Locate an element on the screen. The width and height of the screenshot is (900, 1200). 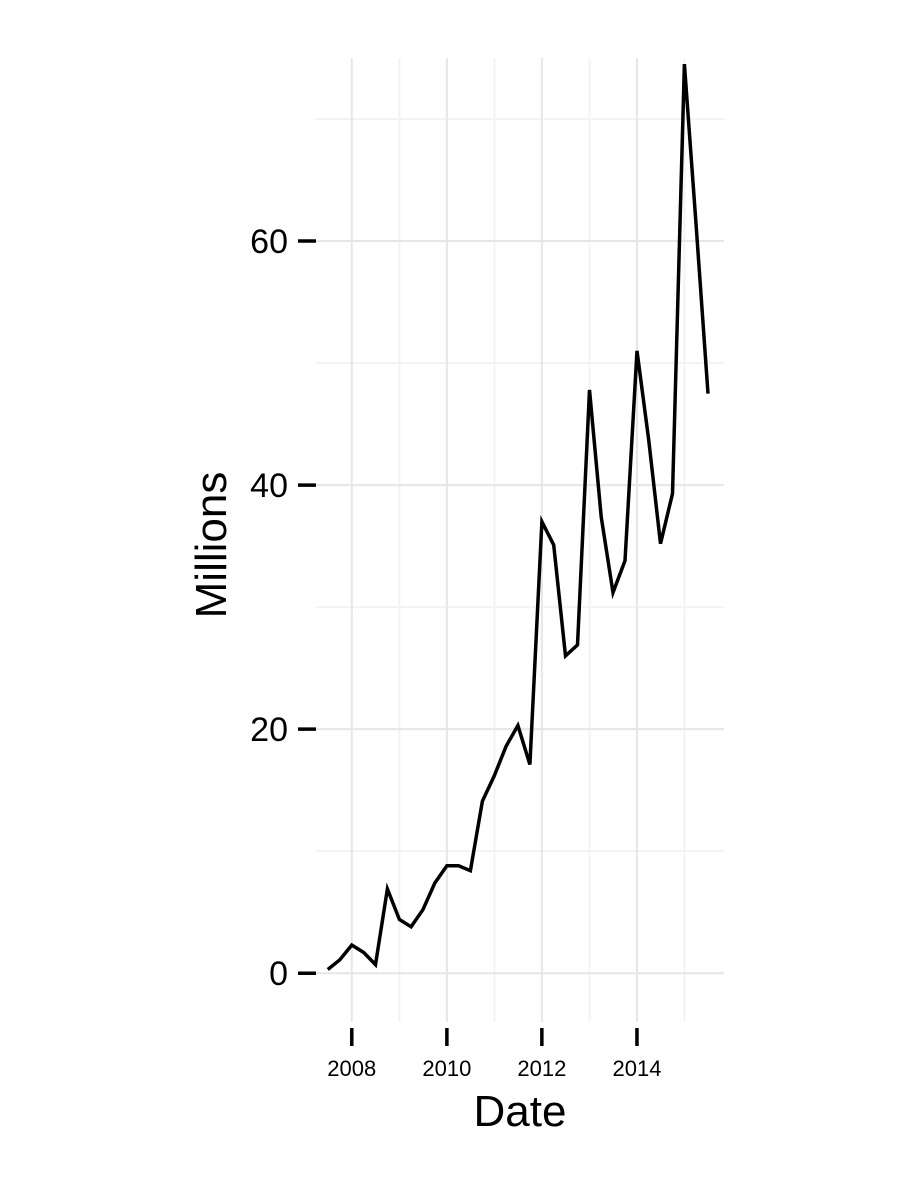
y-tick-label: 40 is located at coordinates (269, 486).